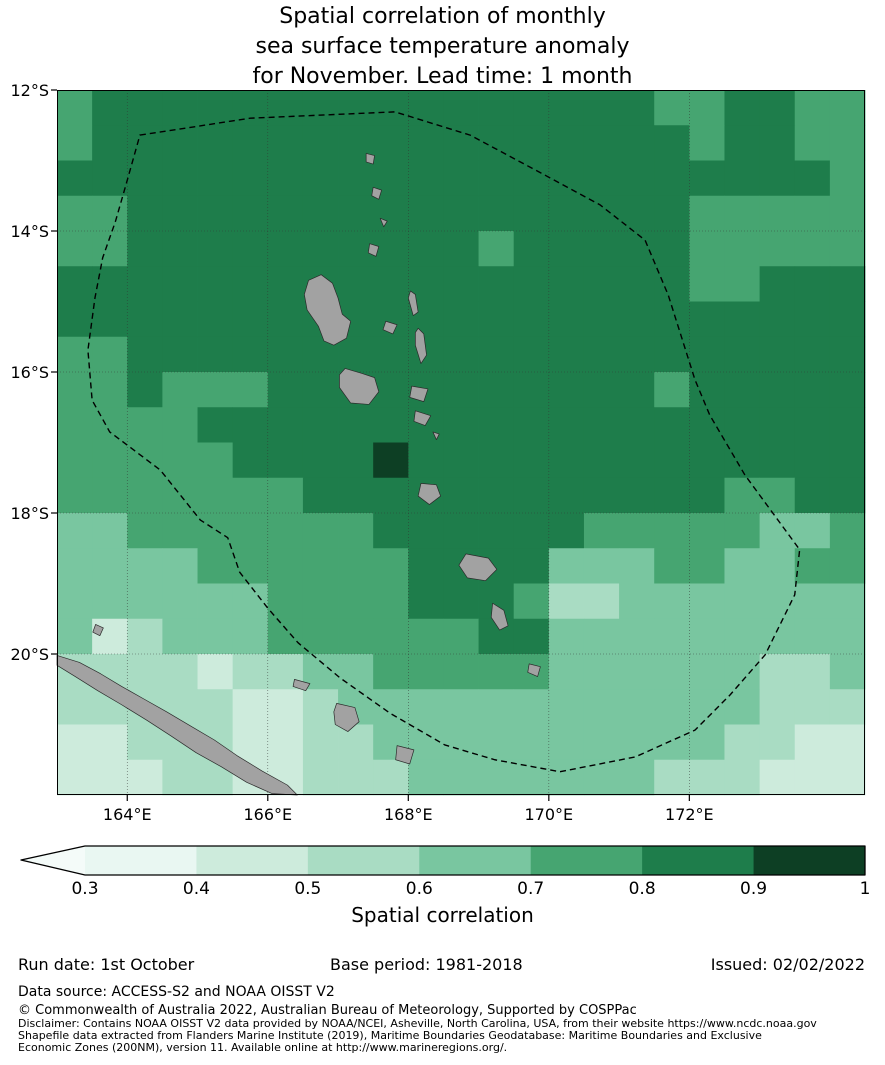 Image resolution: width=885 pixels, height=1065 pixels. I want to click on base-period: Base period: 1981-2018, so click(426, 964).